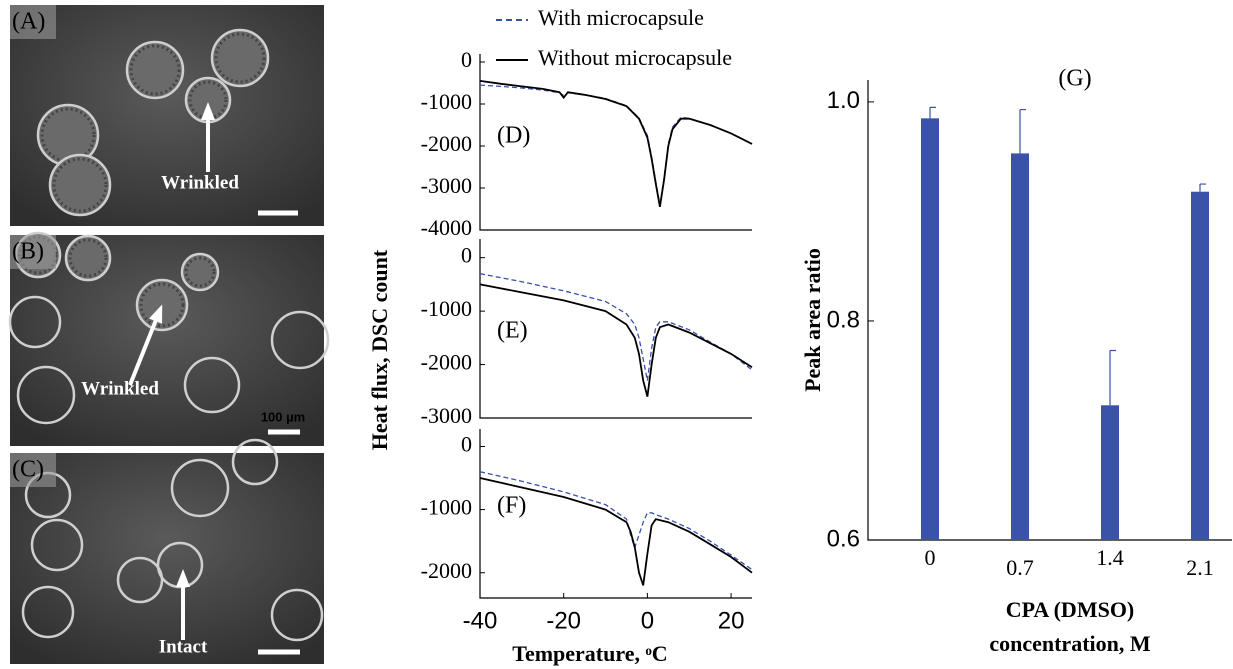 The height and width of the screenshot is (669, 1233). Describe the element at coordinates (563, 620) in the screenshot. I see `x-tick-label: -20` at that location.